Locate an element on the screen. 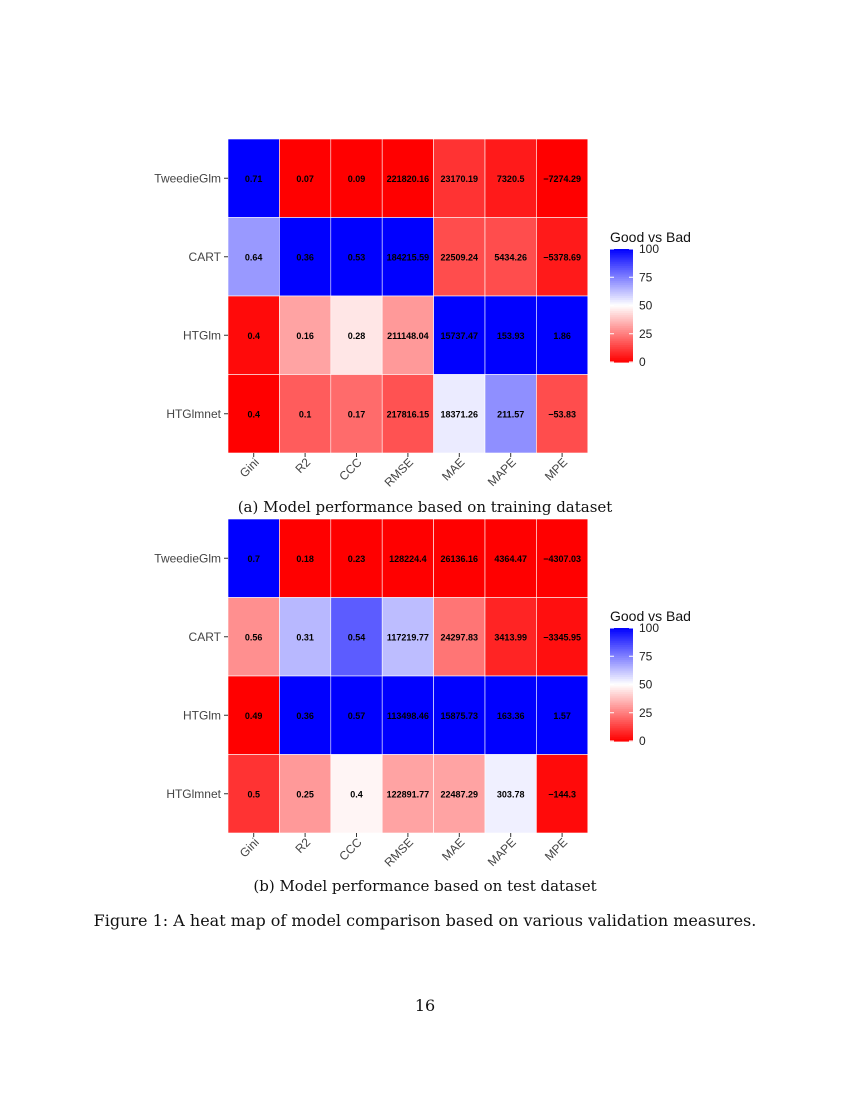 This screenshot has width=850, height=1100. cell-value-label: 24297.83 is located at coordinates (460, 637).